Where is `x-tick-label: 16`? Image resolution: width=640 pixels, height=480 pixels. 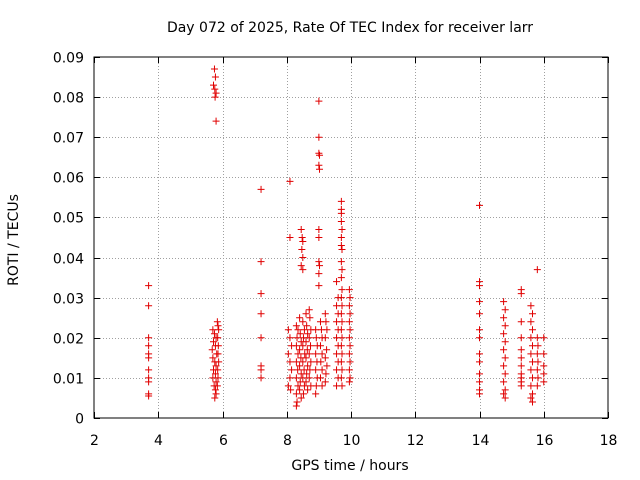 x-tick-label: 16 is located at coordinates (545, 441).